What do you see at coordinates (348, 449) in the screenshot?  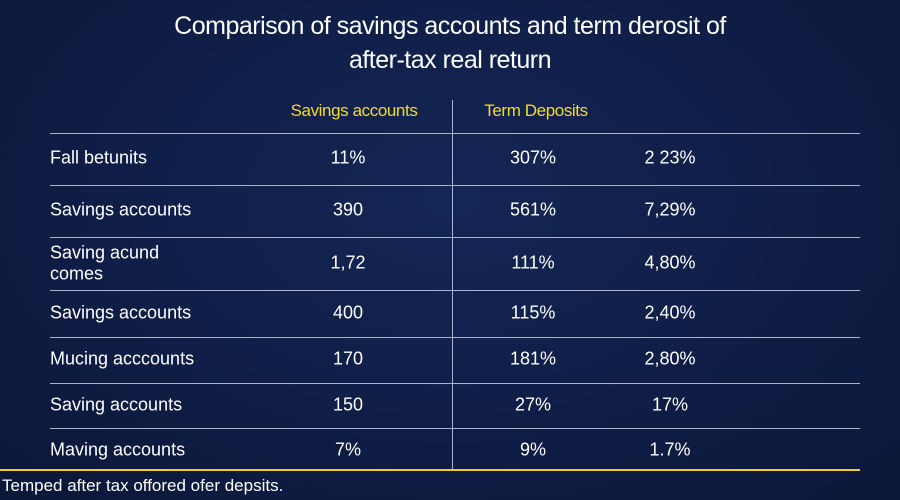 I see `cell-value: 7%` at bounding box center [348, 449].